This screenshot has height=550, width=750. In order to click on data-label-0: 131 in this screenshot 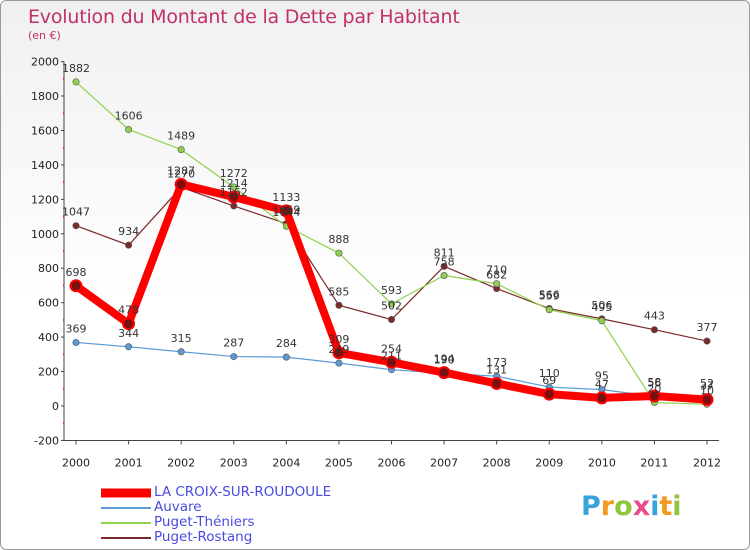, I will do `click(496, 369)`.